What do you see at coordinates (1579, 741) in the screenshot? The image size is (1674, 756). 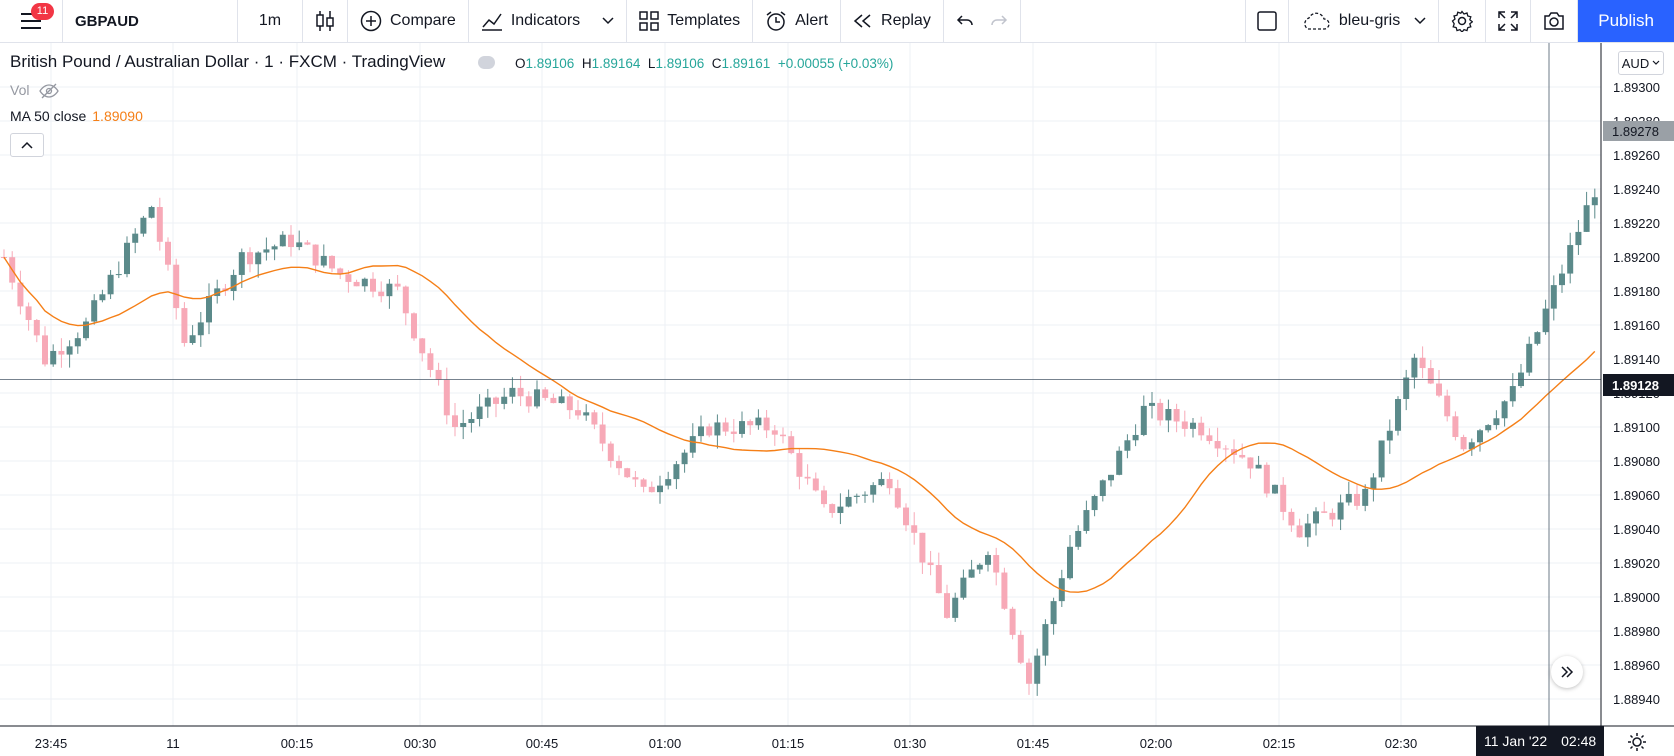 I see `crosshair-time: 02:48` at bounding box center [1579, 741].